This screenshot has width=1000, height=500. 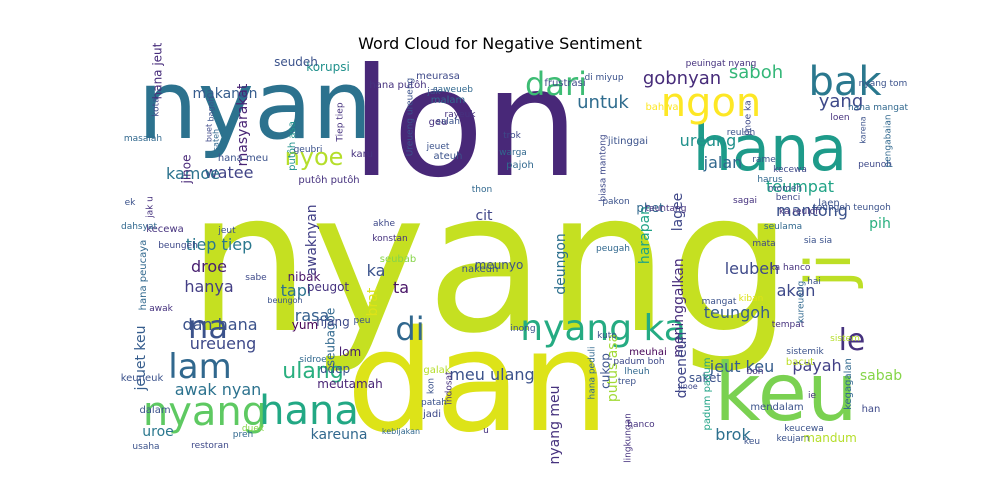 What do you see at coordinates (770, 148) in the screenshot?
I see `word-5: hana` at bounding box center [770, 148].